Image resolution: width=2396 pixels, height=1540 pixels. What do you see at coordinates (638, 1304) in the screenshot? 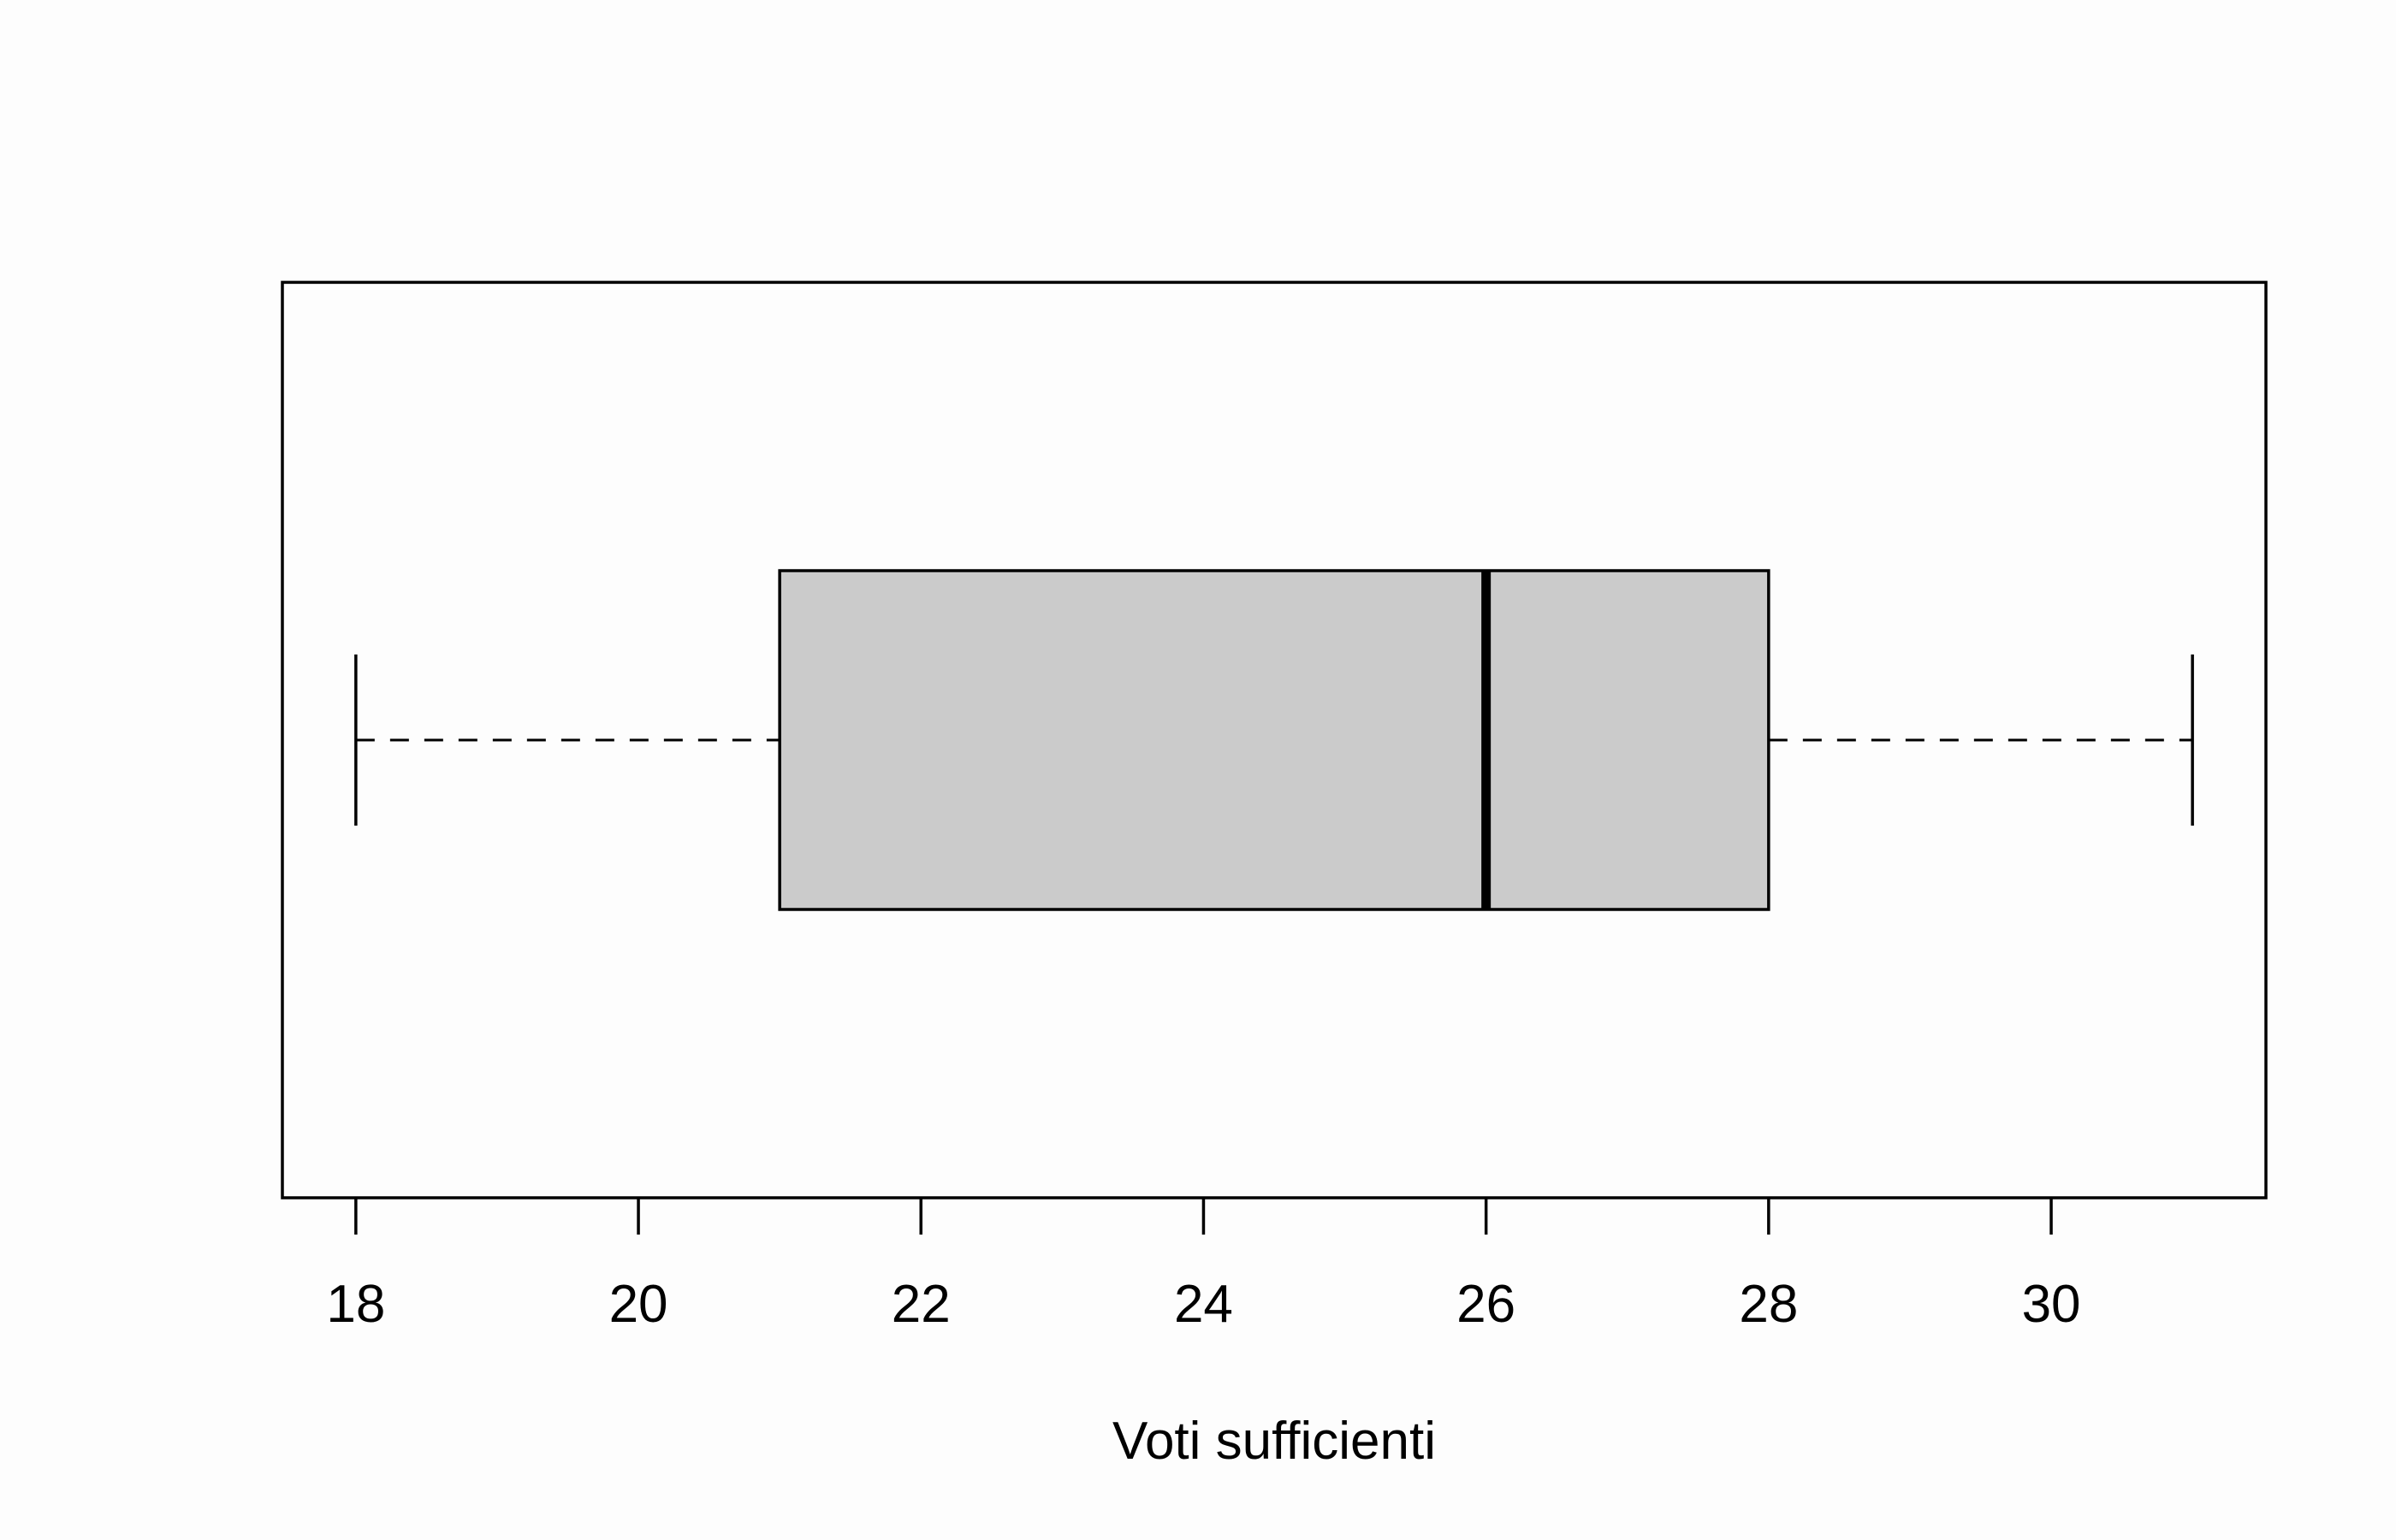
I see `x-tick-label: 20` at bounding box center [638, 1304].